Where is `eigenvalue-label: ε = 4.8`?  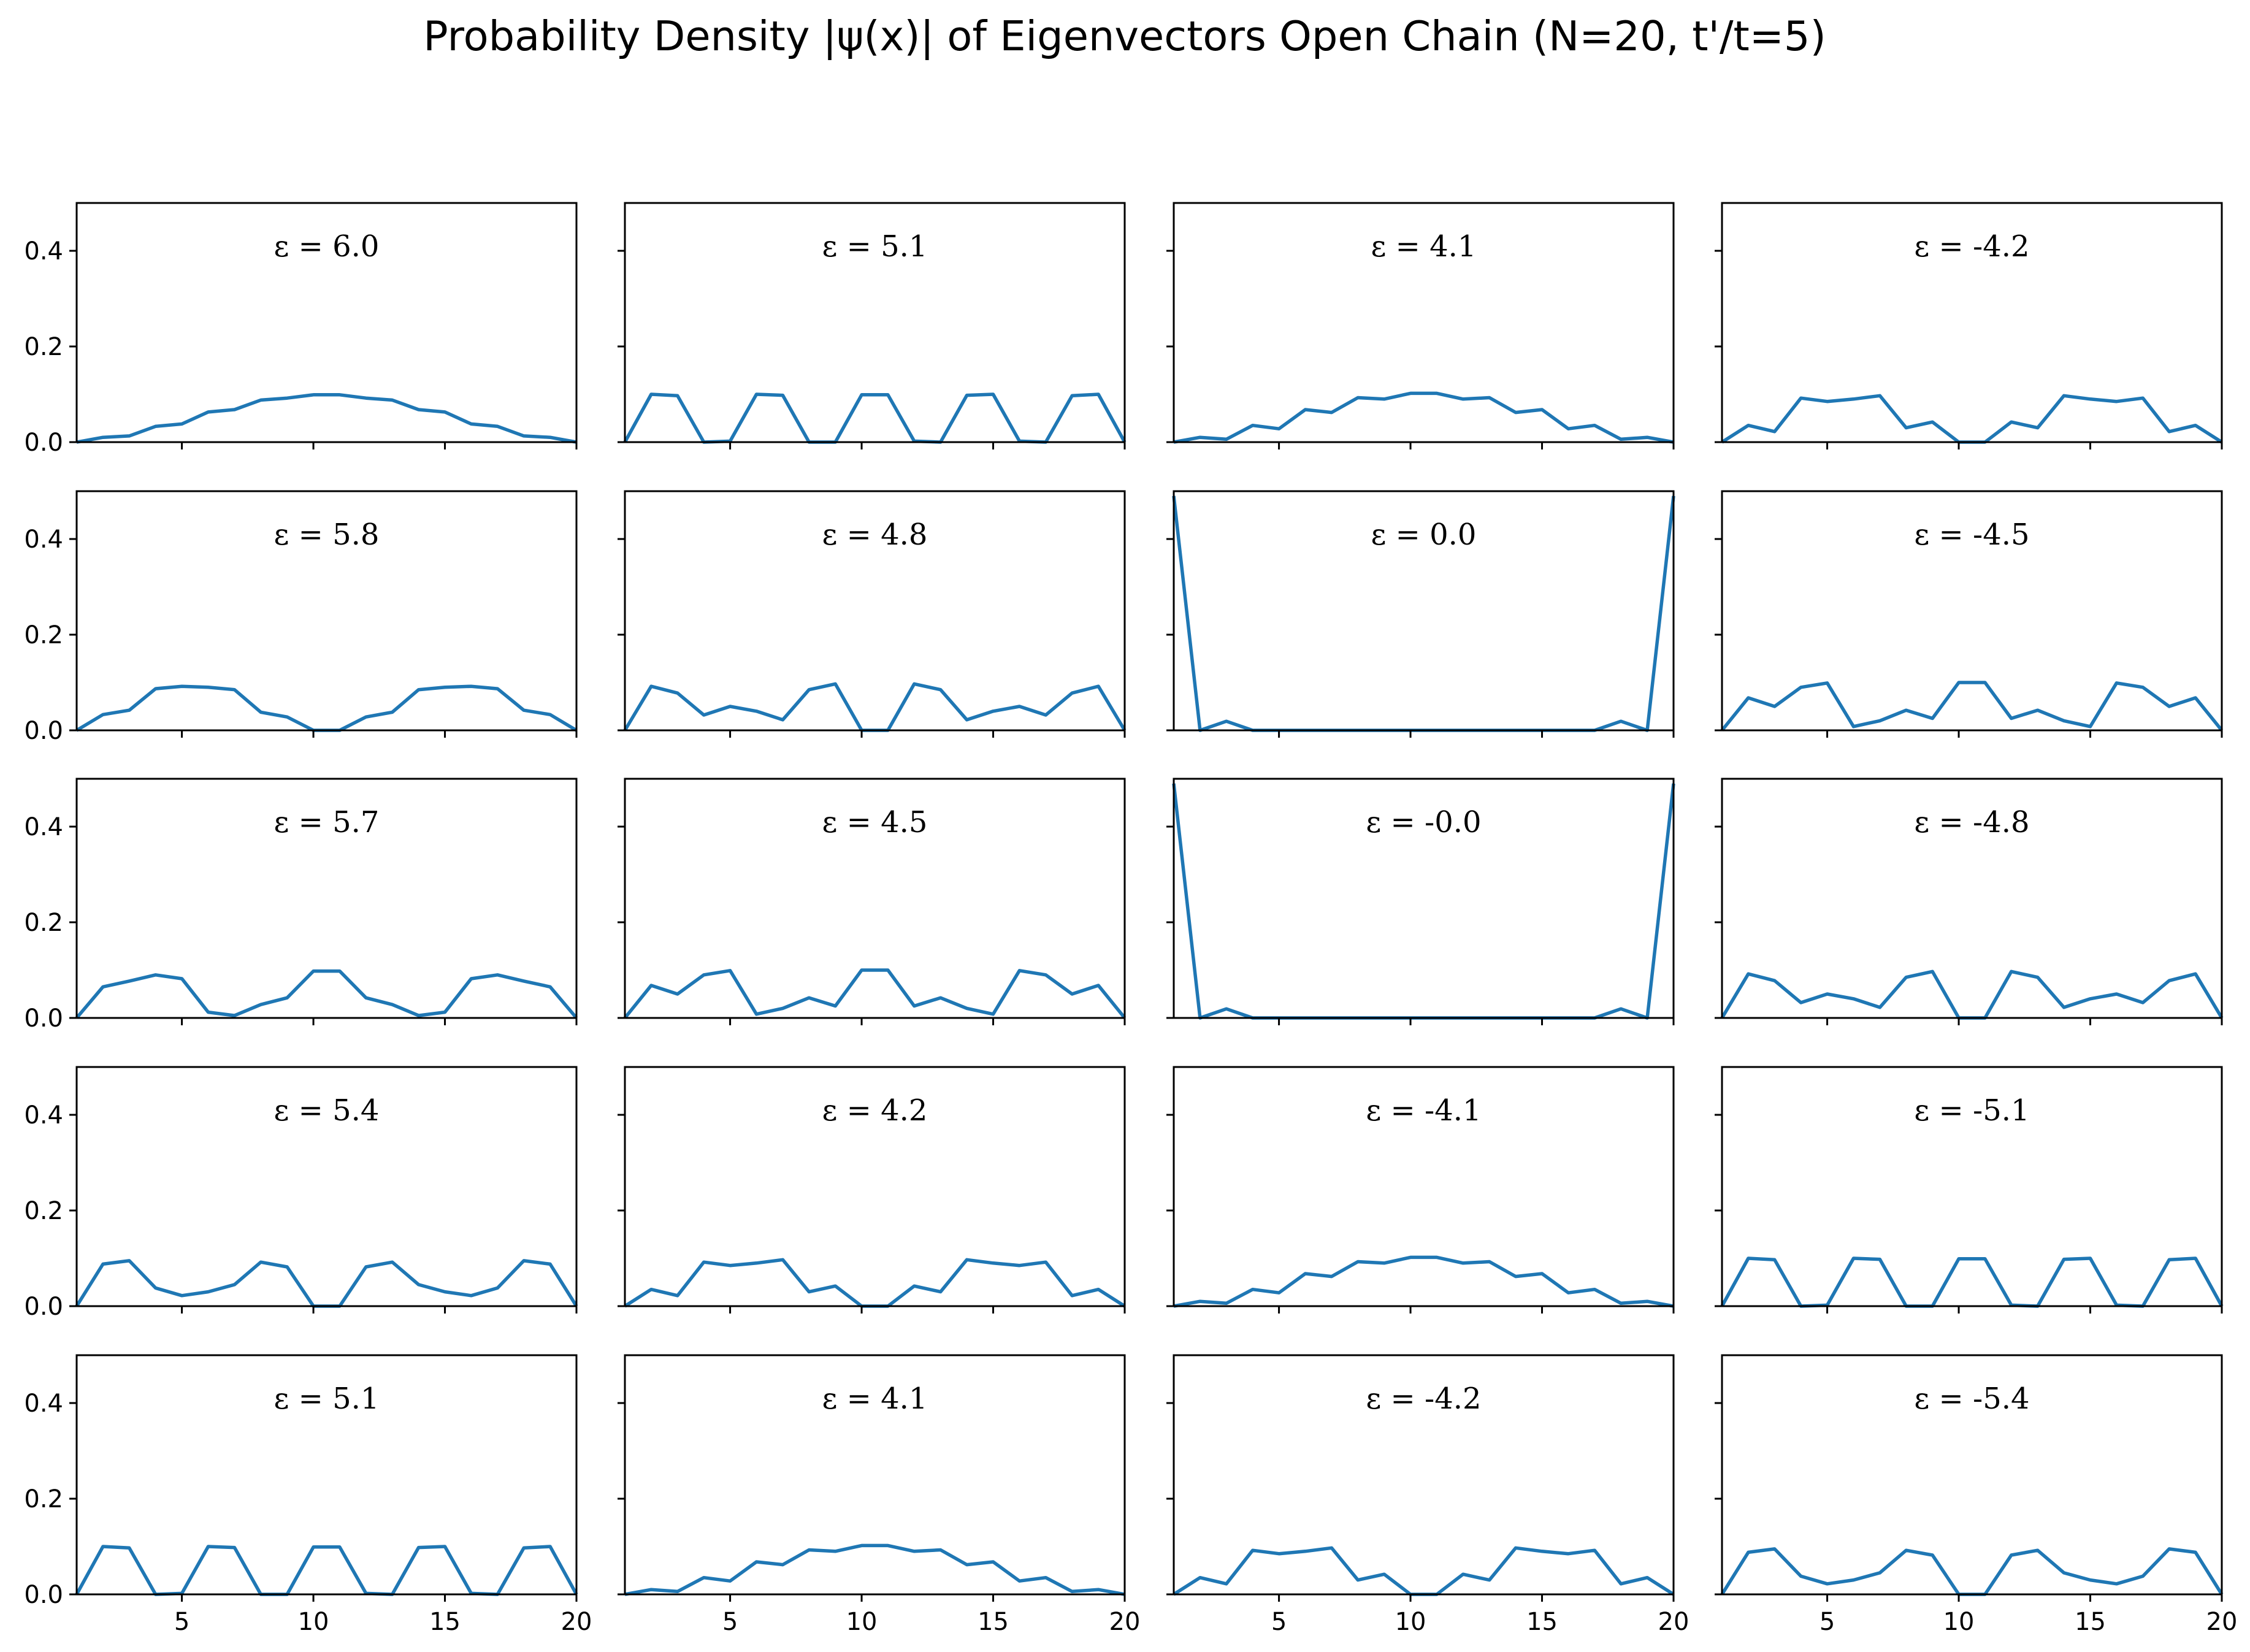 eigenvalue-label: ε = 4.8 is located at coordinates (875, 535).